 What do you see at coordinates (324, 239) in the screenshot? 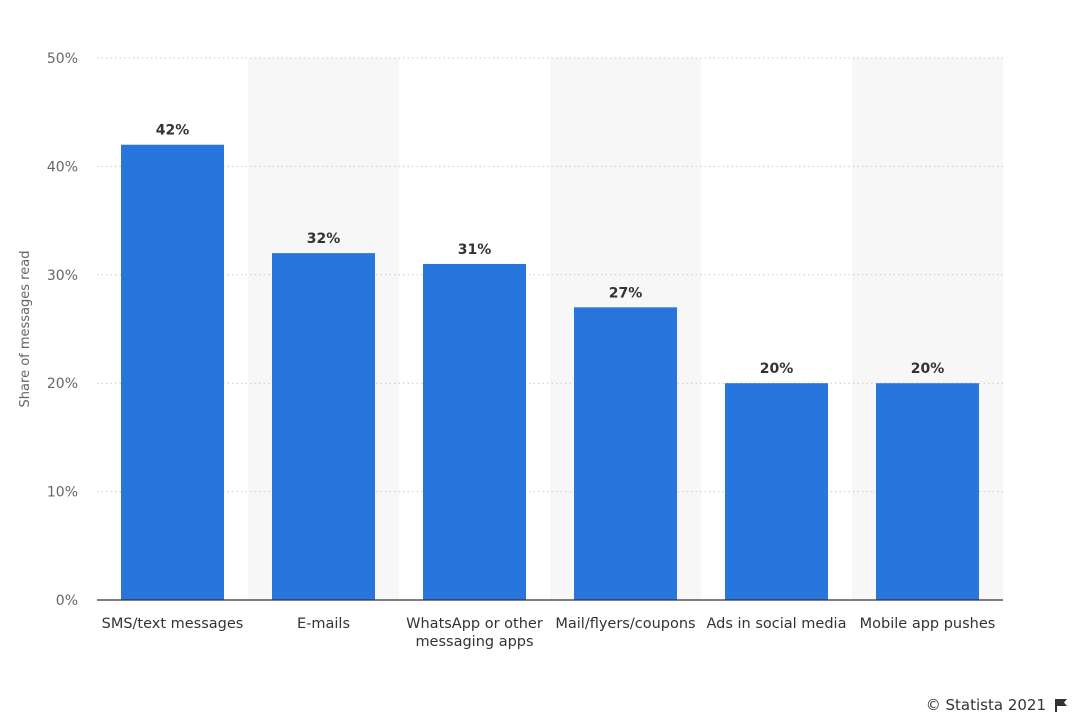
I see `data-label: 32%` at bounding box center [324, 239].